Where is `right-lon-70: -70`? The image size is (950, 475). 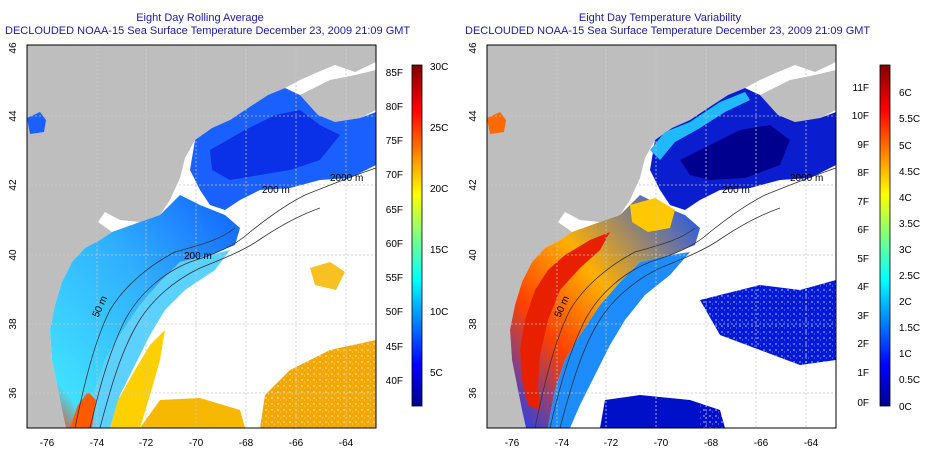
right-lon-70: -70 is located at coordinates (661, 443).